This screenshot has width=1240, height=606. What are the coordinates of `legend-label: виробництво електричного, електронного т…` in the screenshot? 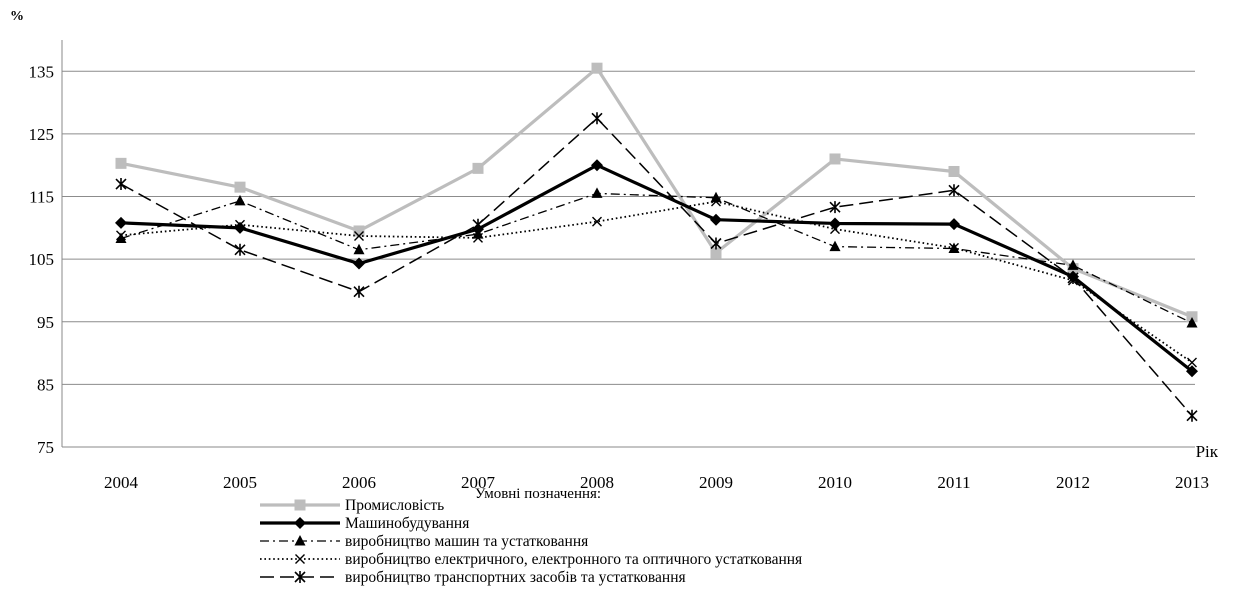 It's located at (573, 559).